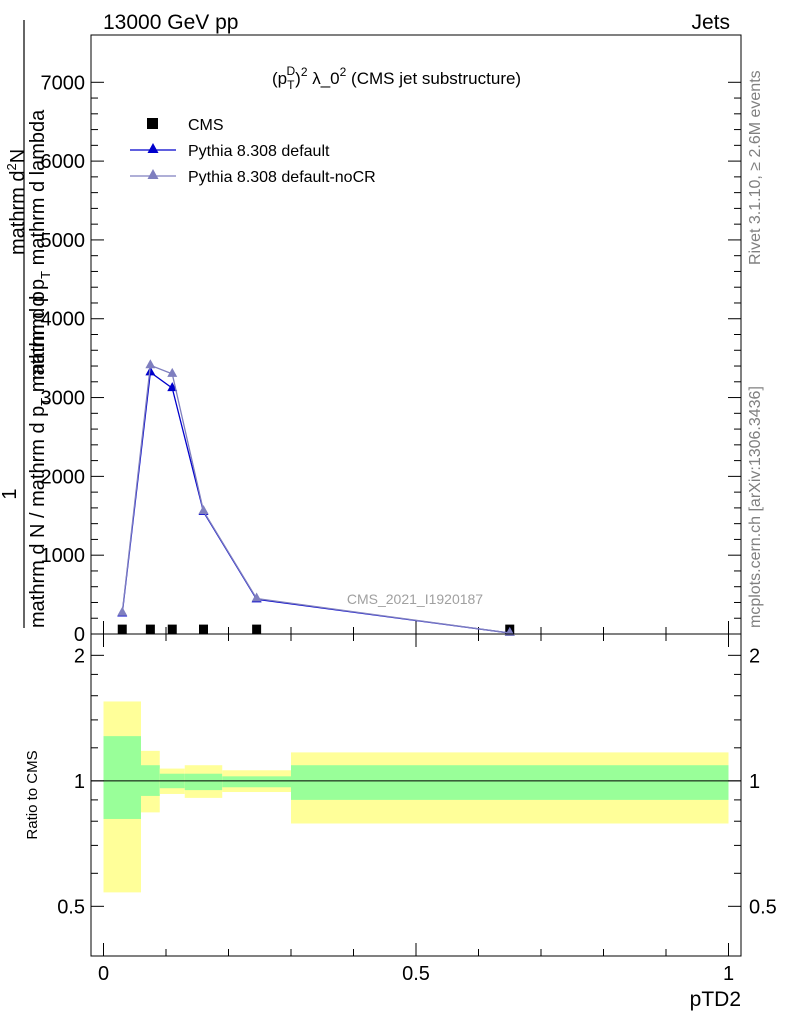  I want to click on legend-marker-pythia-nocr, so click(153, 174).